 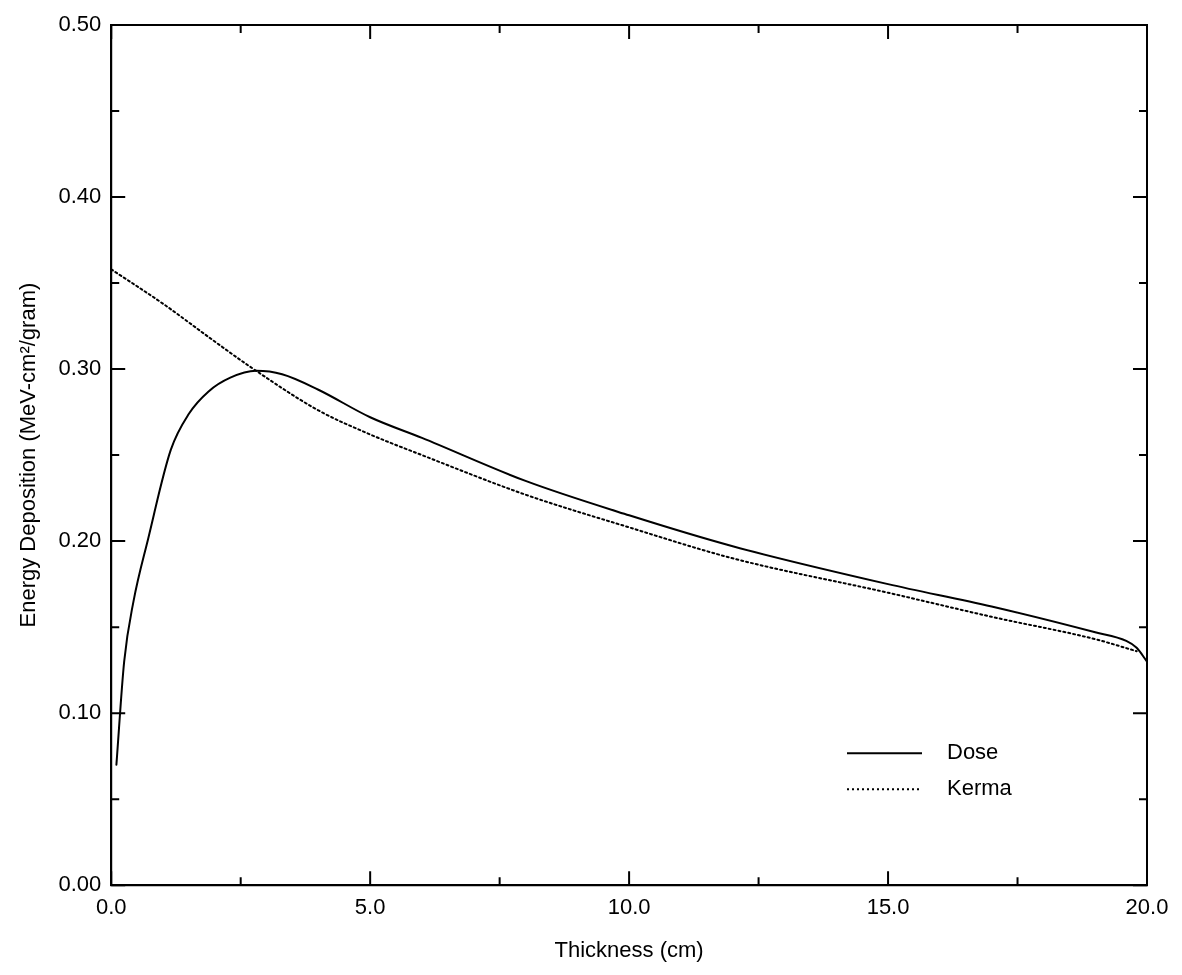 What do you see at coordinates (629, 949) in the screenshot?
I see `x-axis-title: Thickness (cm)` at bounding box center [629, 949].